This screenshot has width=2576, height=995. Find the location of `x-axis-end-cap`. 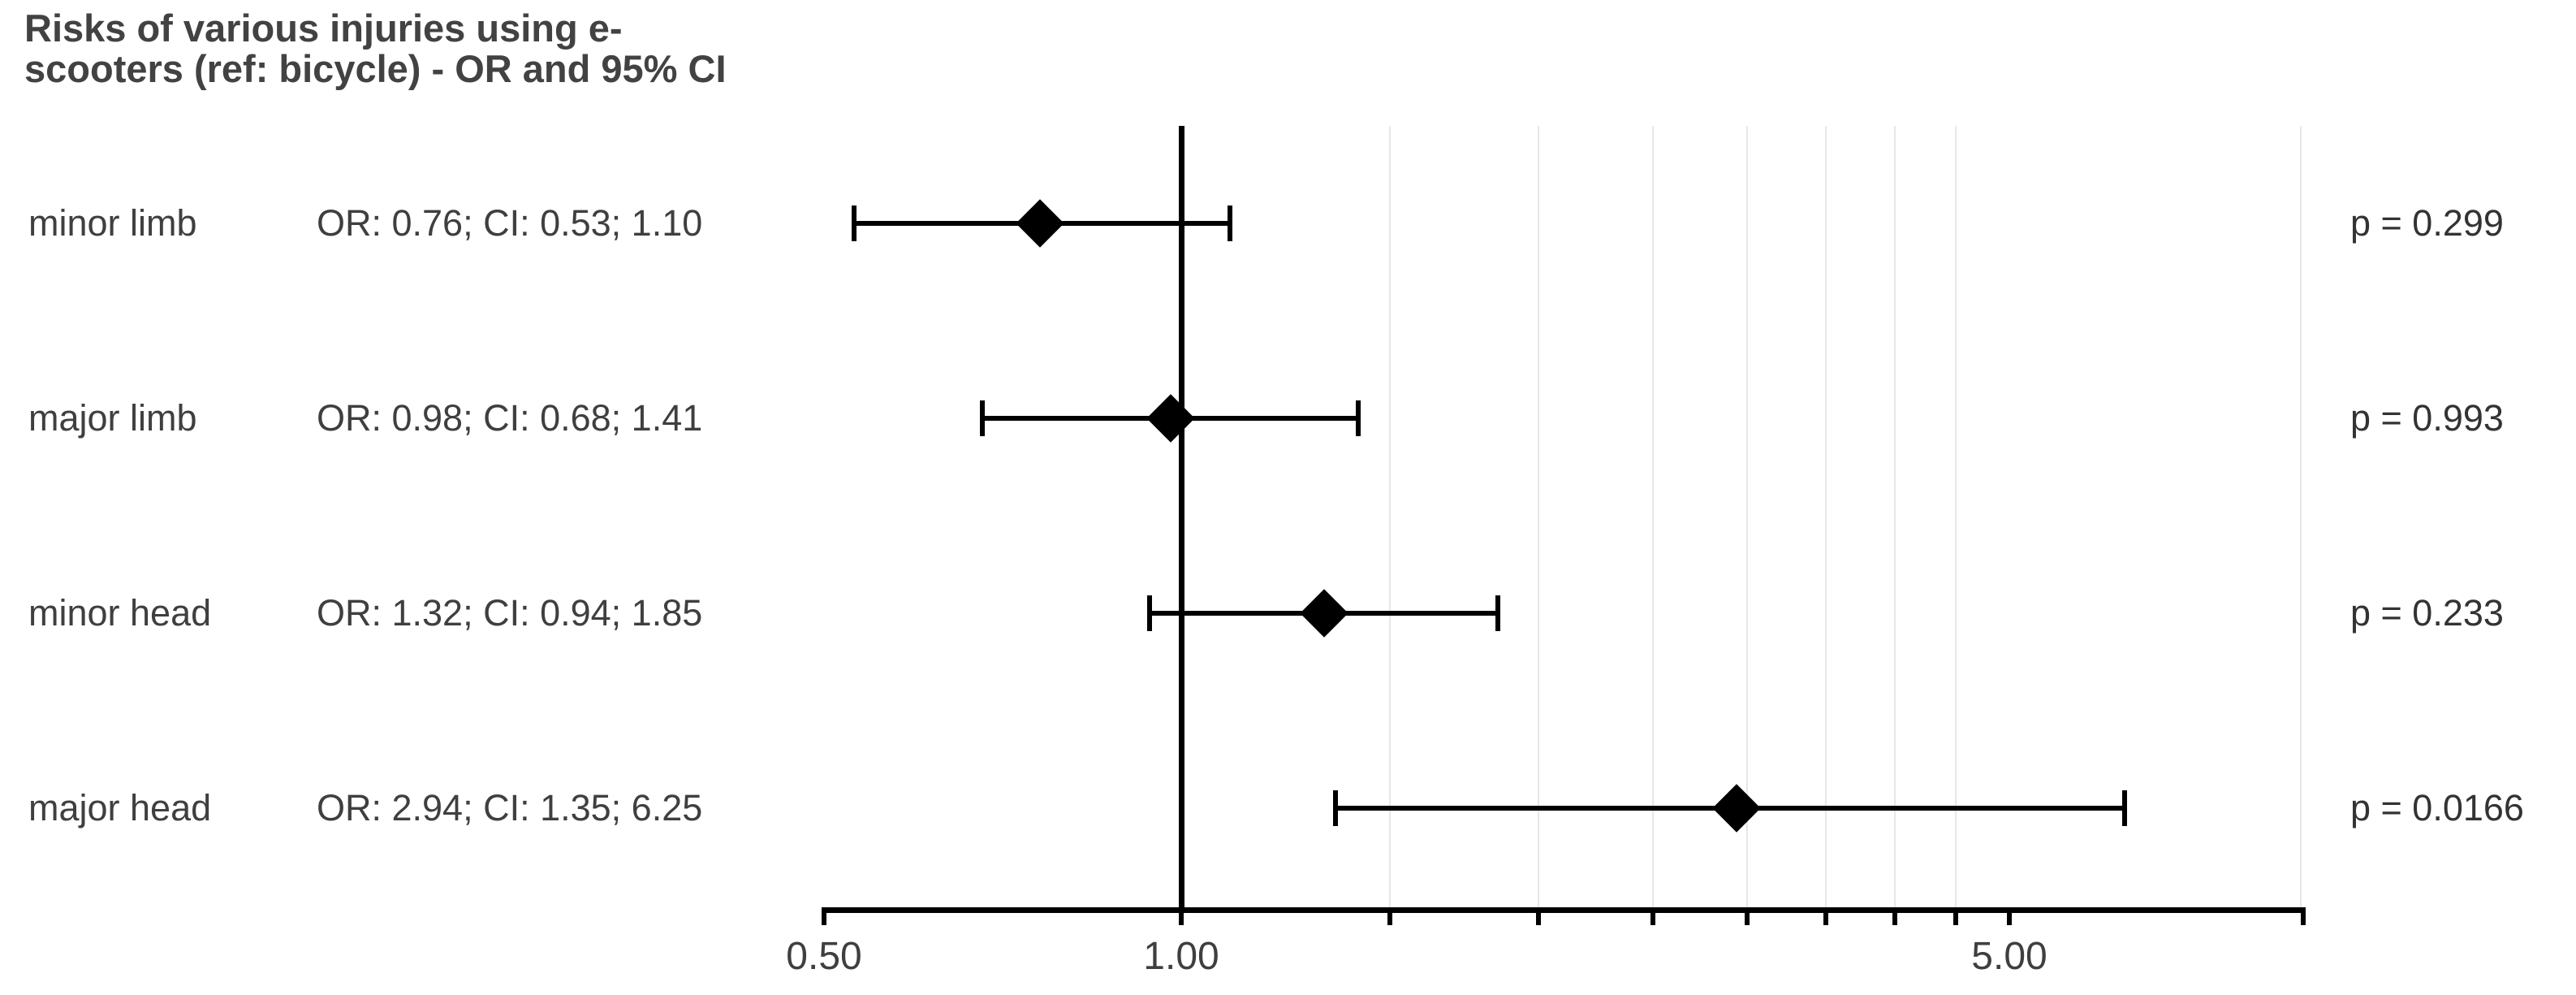

x-axis-end-cap is located at coordinates (2303, 916).